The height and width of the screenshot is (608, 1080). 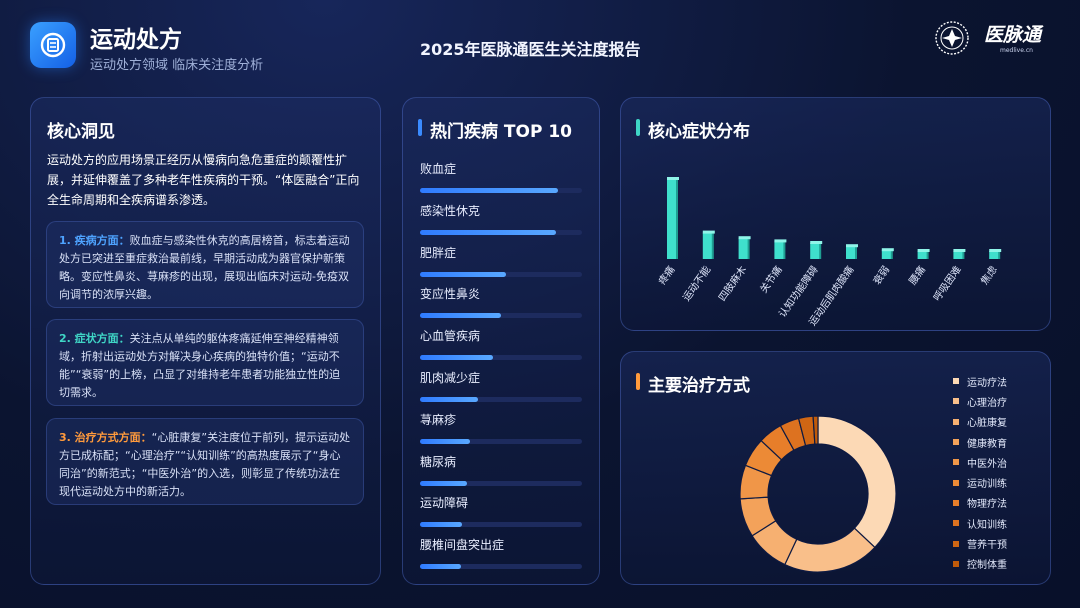 What do you see at coordinates (987, 505) in the screenshot?
I see `legend-label: 物理疗法` at bounding box center [987, 505].